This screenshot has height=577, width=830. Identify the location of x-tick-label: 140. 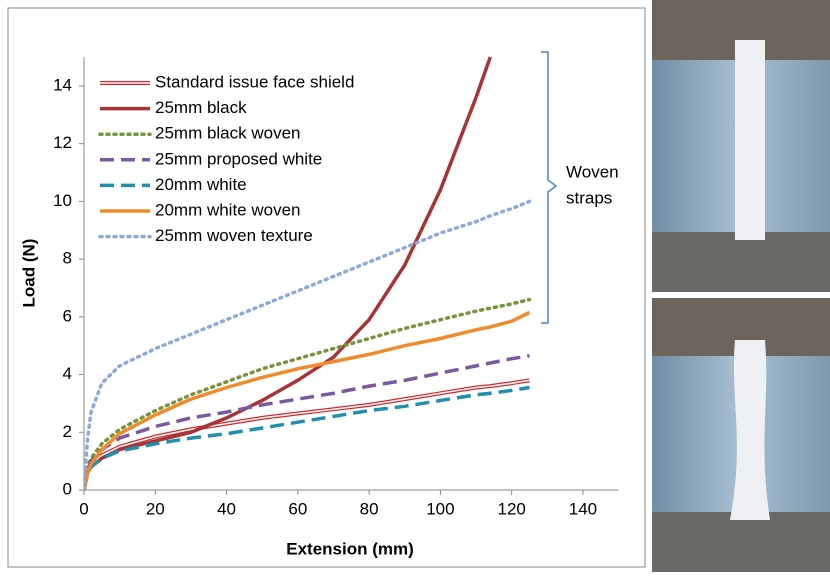
(583, 508).